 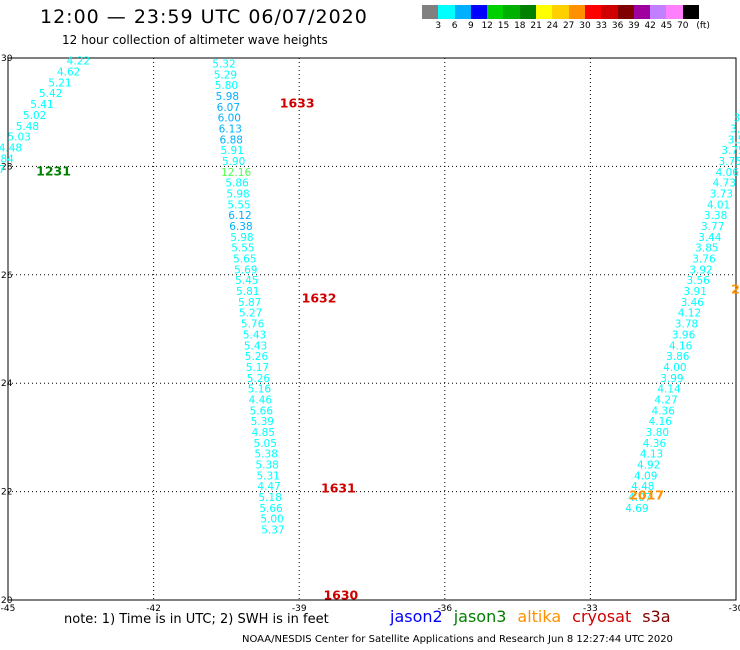 What do you see at coordinates (229, 119) in the screenshot?
I see `wave-height-value: 6.00` at bounding box center [229, 119].